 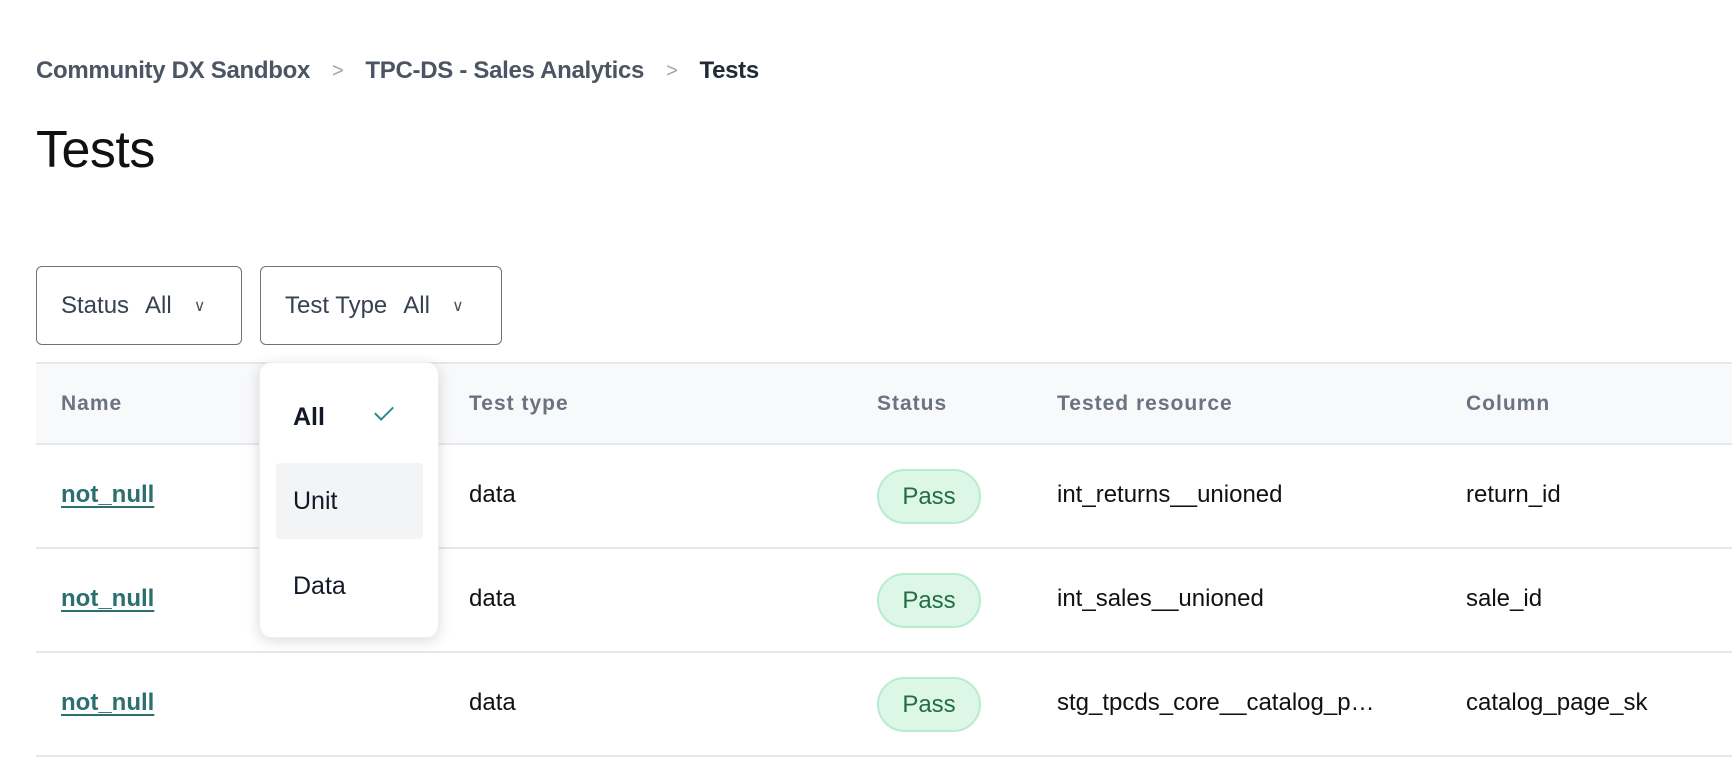 What do you see at coordinates (1513, 494) in the screenshot?
I see `column-cell: return_id` at bounding box center [1513, 494].